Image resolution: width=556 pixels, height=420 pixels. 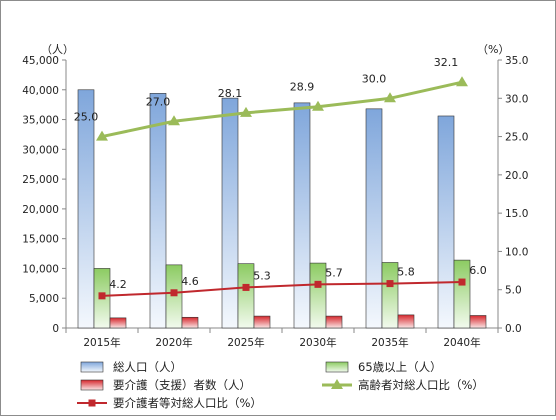 What do you see at coordinates (40, 121) in the screenshot?
I see `y-left-tick-label: 35,000` at bounding box center [40, 121].